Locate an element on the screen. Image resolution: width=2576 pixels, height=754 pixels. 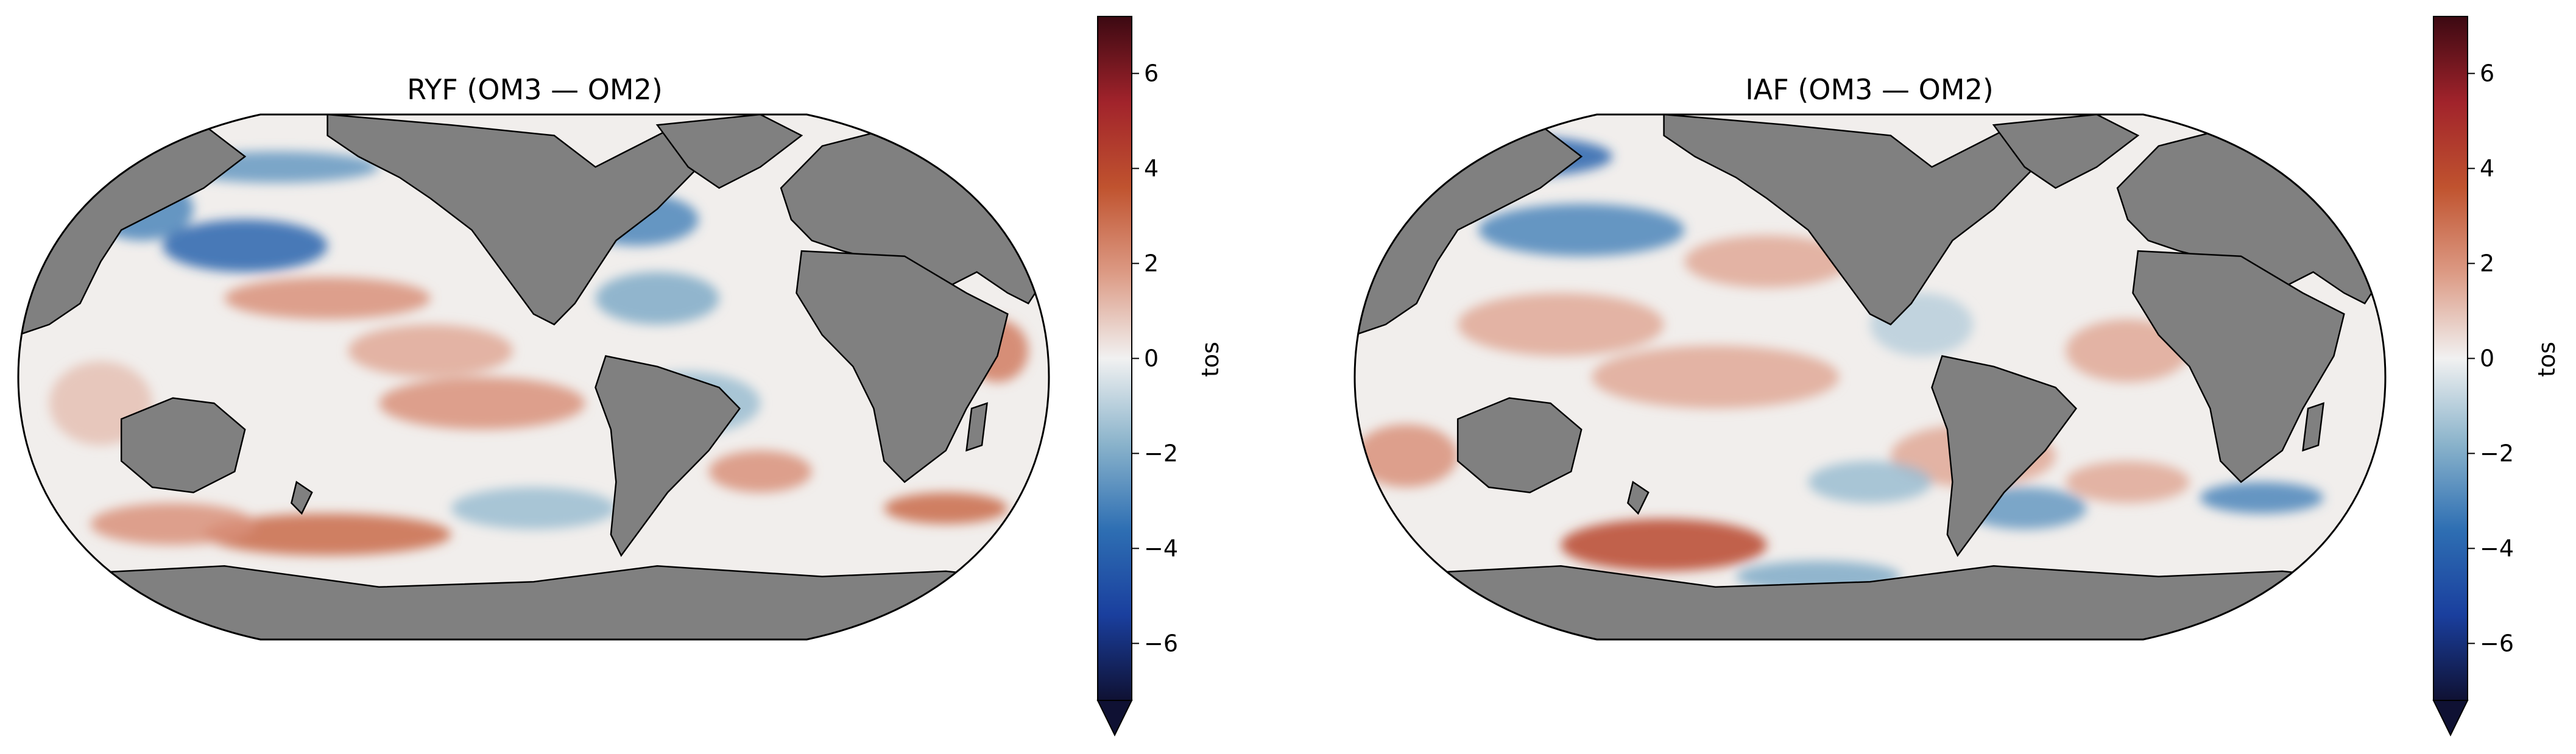
colorbar-label-iaf: tos is located at coordinates (2546, 359).